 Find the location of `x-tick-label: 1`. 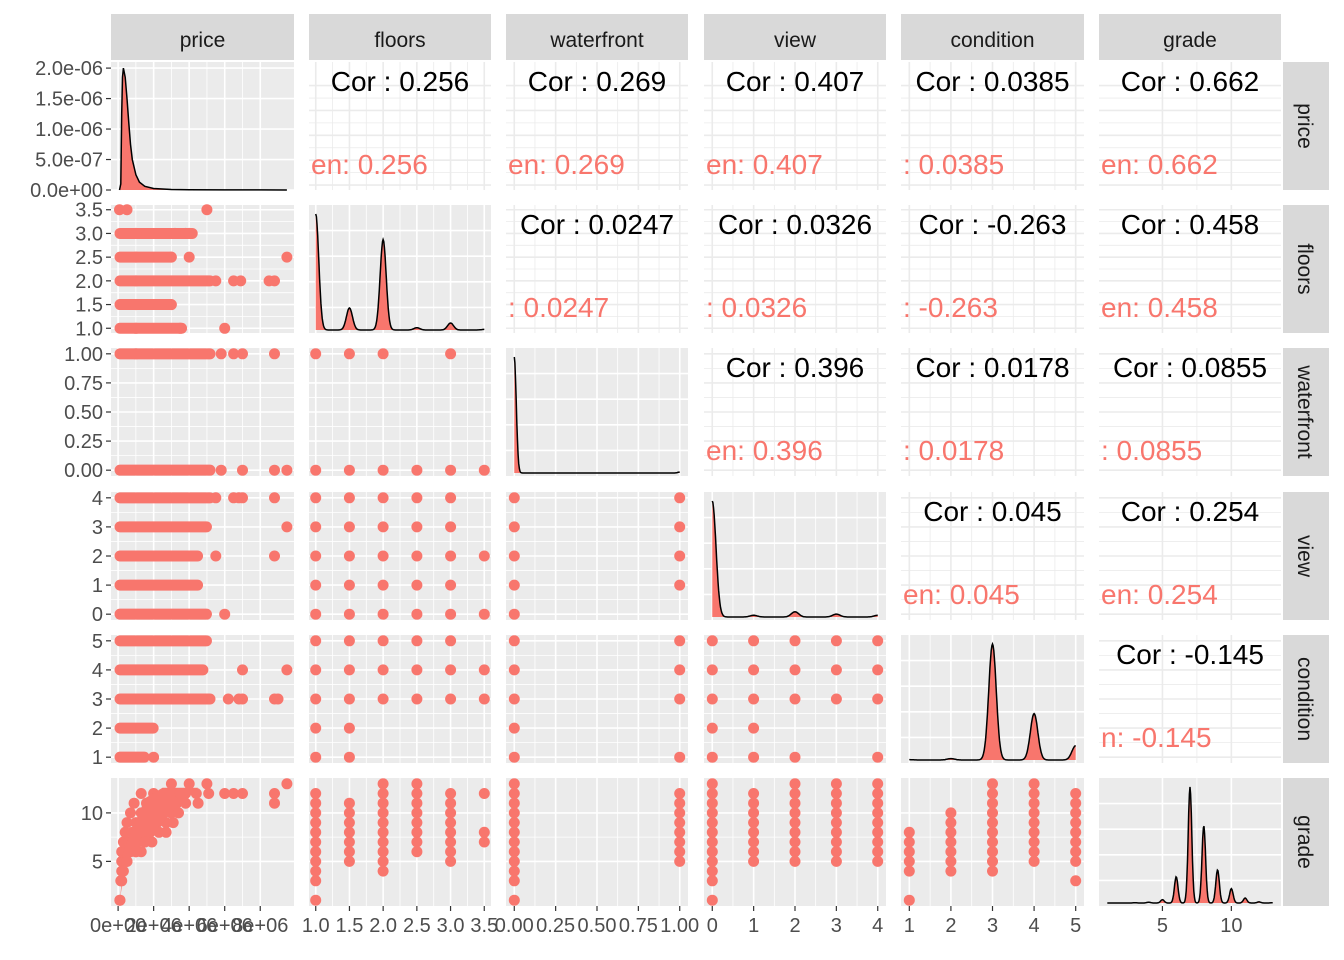

x-tick-label: 1 is located at coordinates (753, 926).